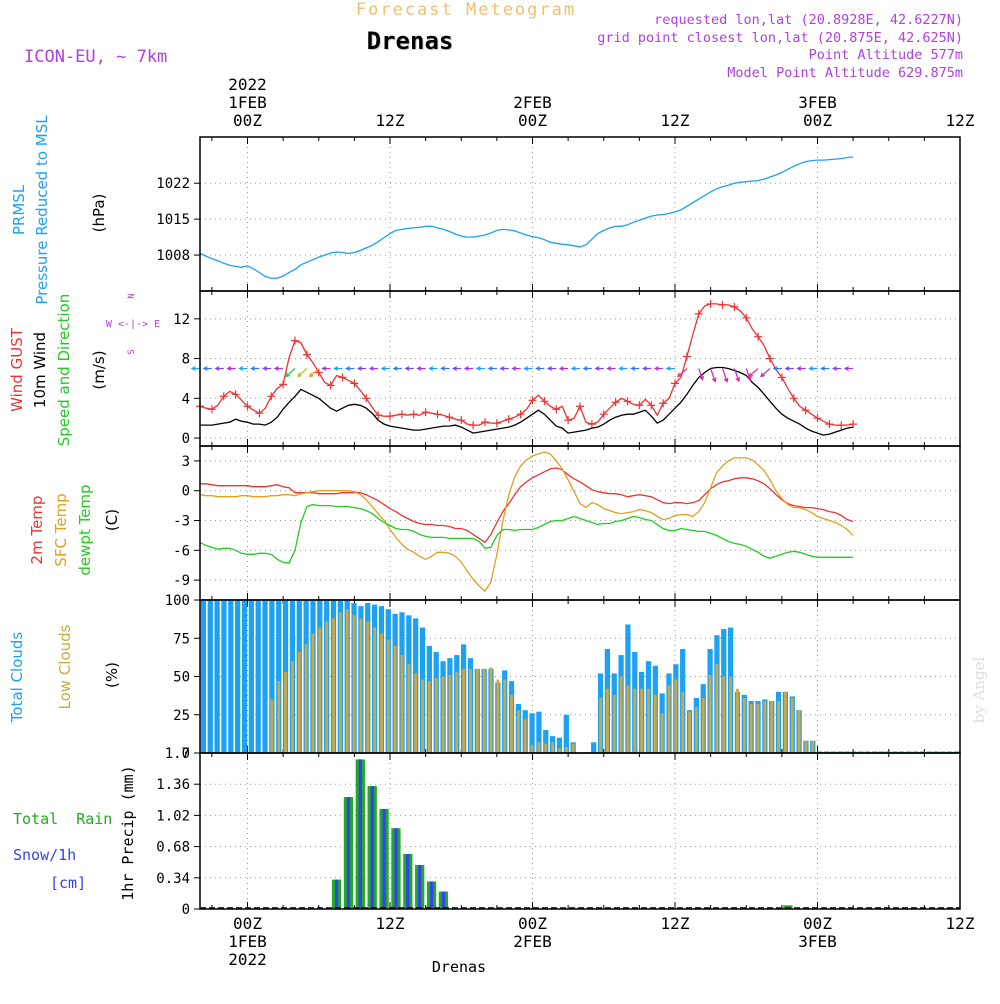  Describe the element at coordinates (85, 529) in the screenshot. I see `temp-label-3: dewpt Temp` at that location.